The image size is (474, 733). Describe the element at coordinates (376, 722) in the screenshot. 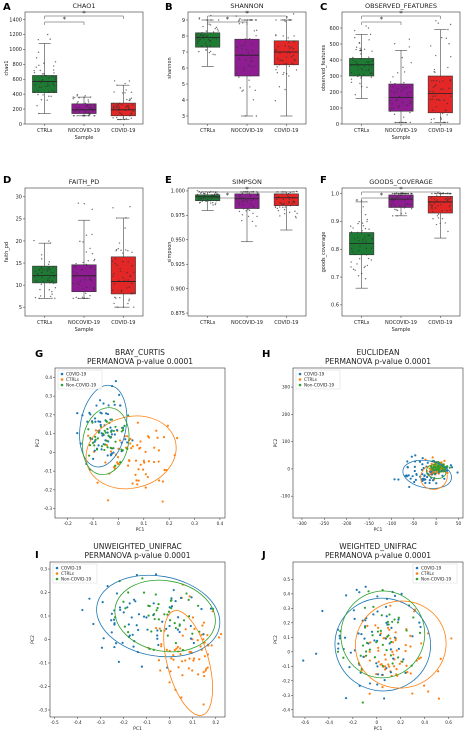

I see `x-tick-label: 0` at that location.